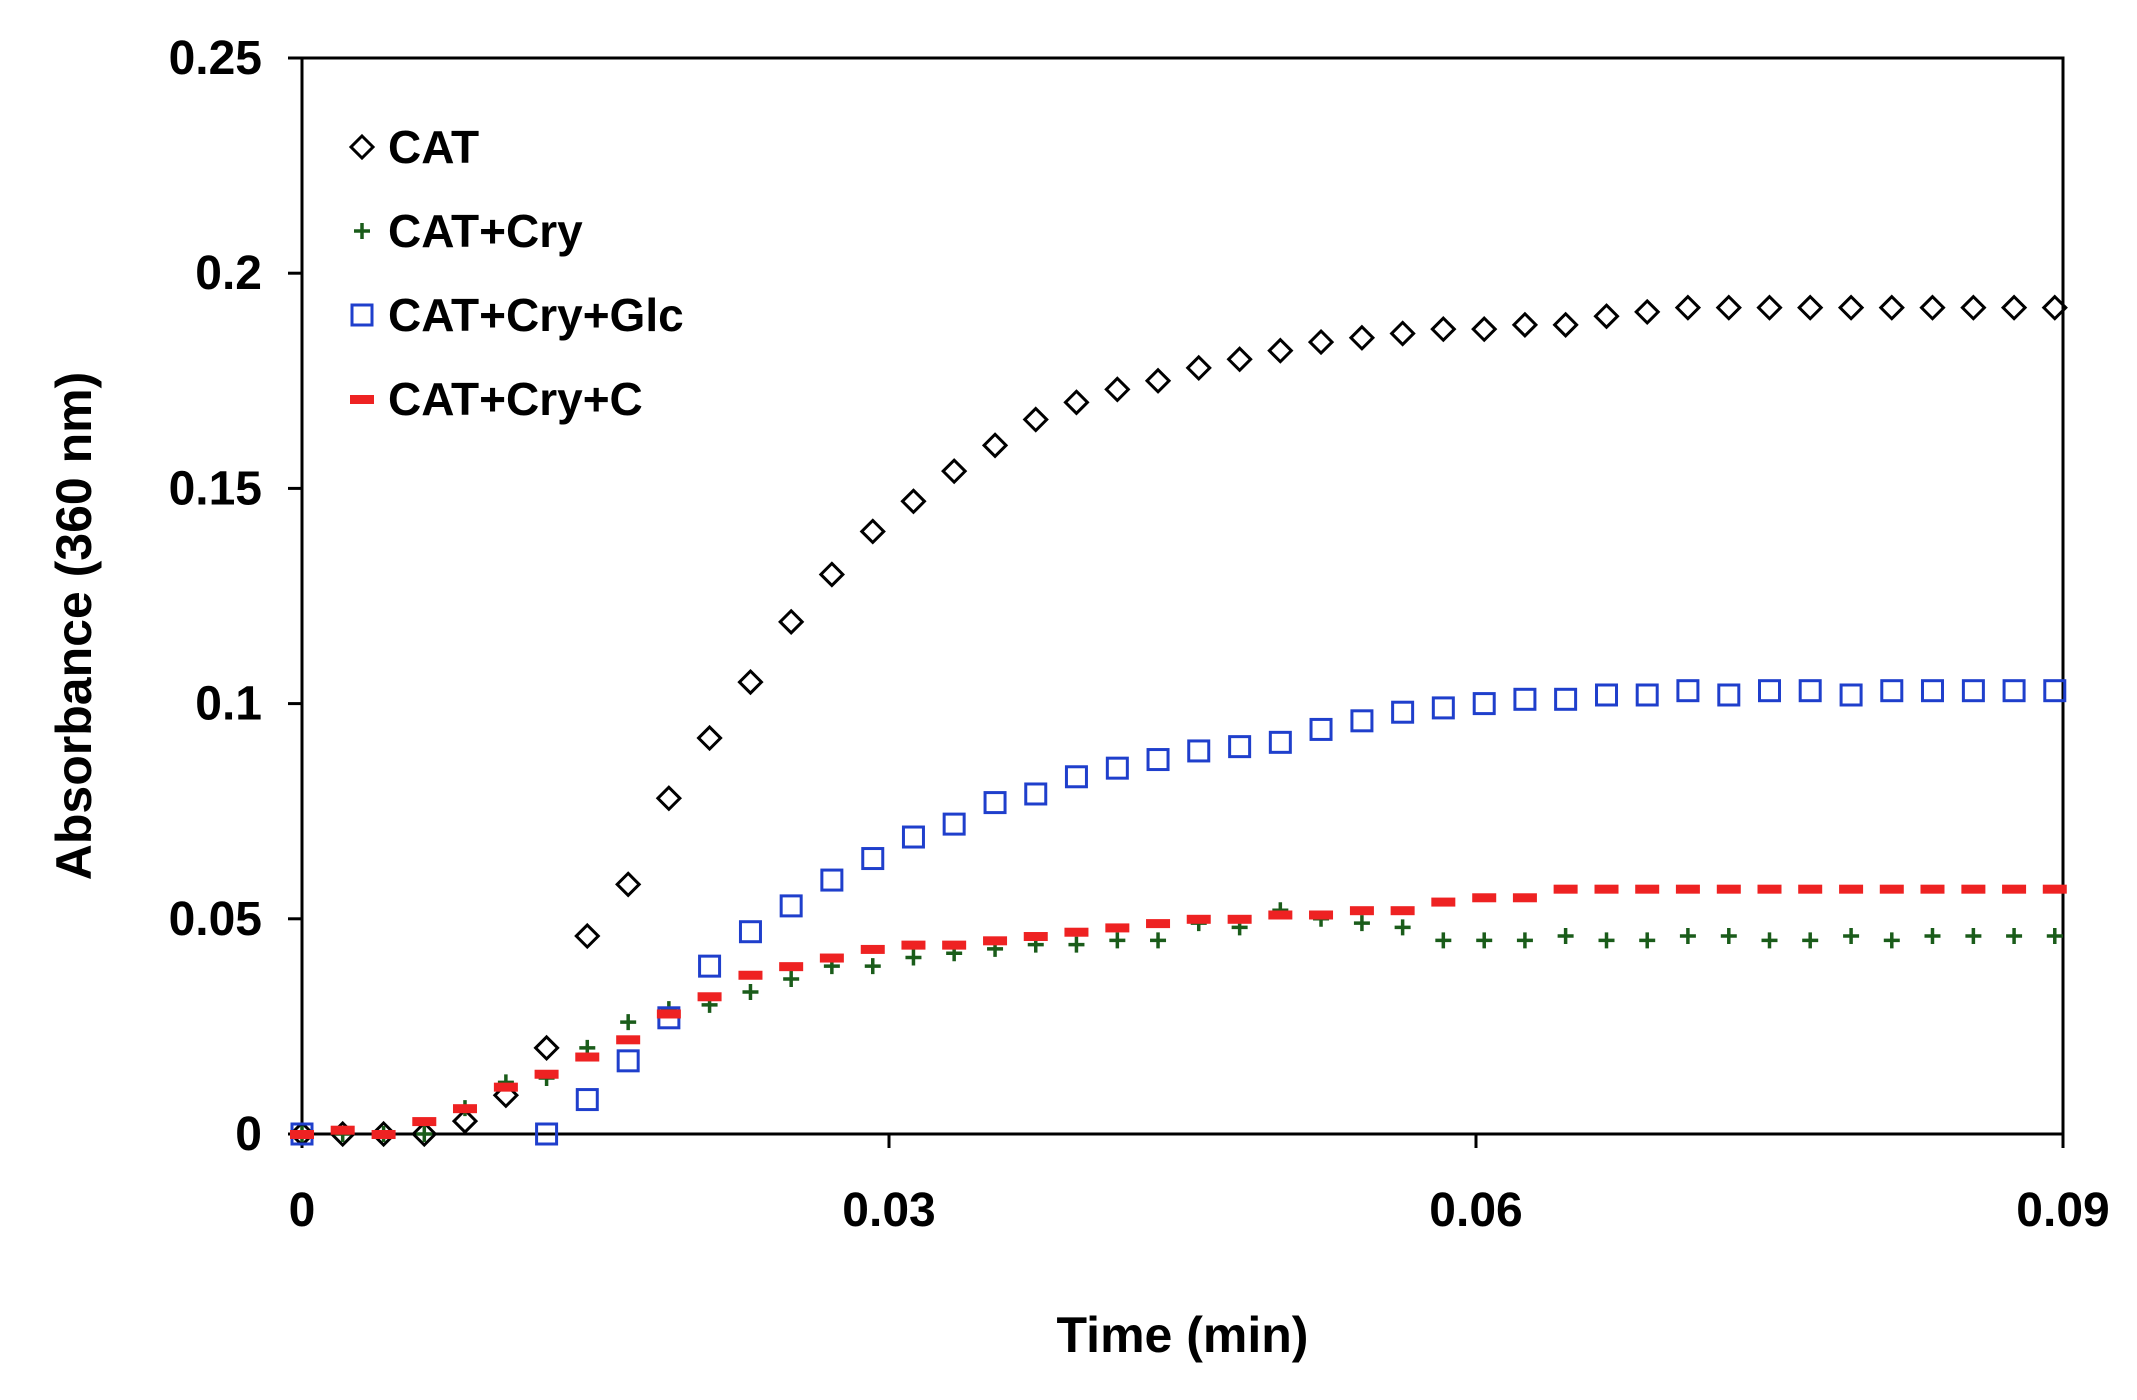  I want to click on y-axis-title: Absorbance (360 nm), so click(74, 626).